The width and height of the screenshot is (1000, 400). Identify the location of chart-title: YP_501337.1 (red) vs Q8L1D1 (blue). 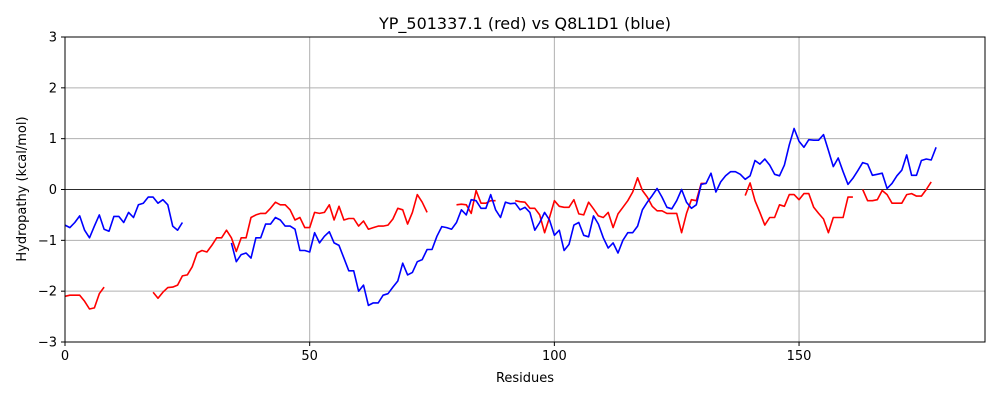
(524, 24).